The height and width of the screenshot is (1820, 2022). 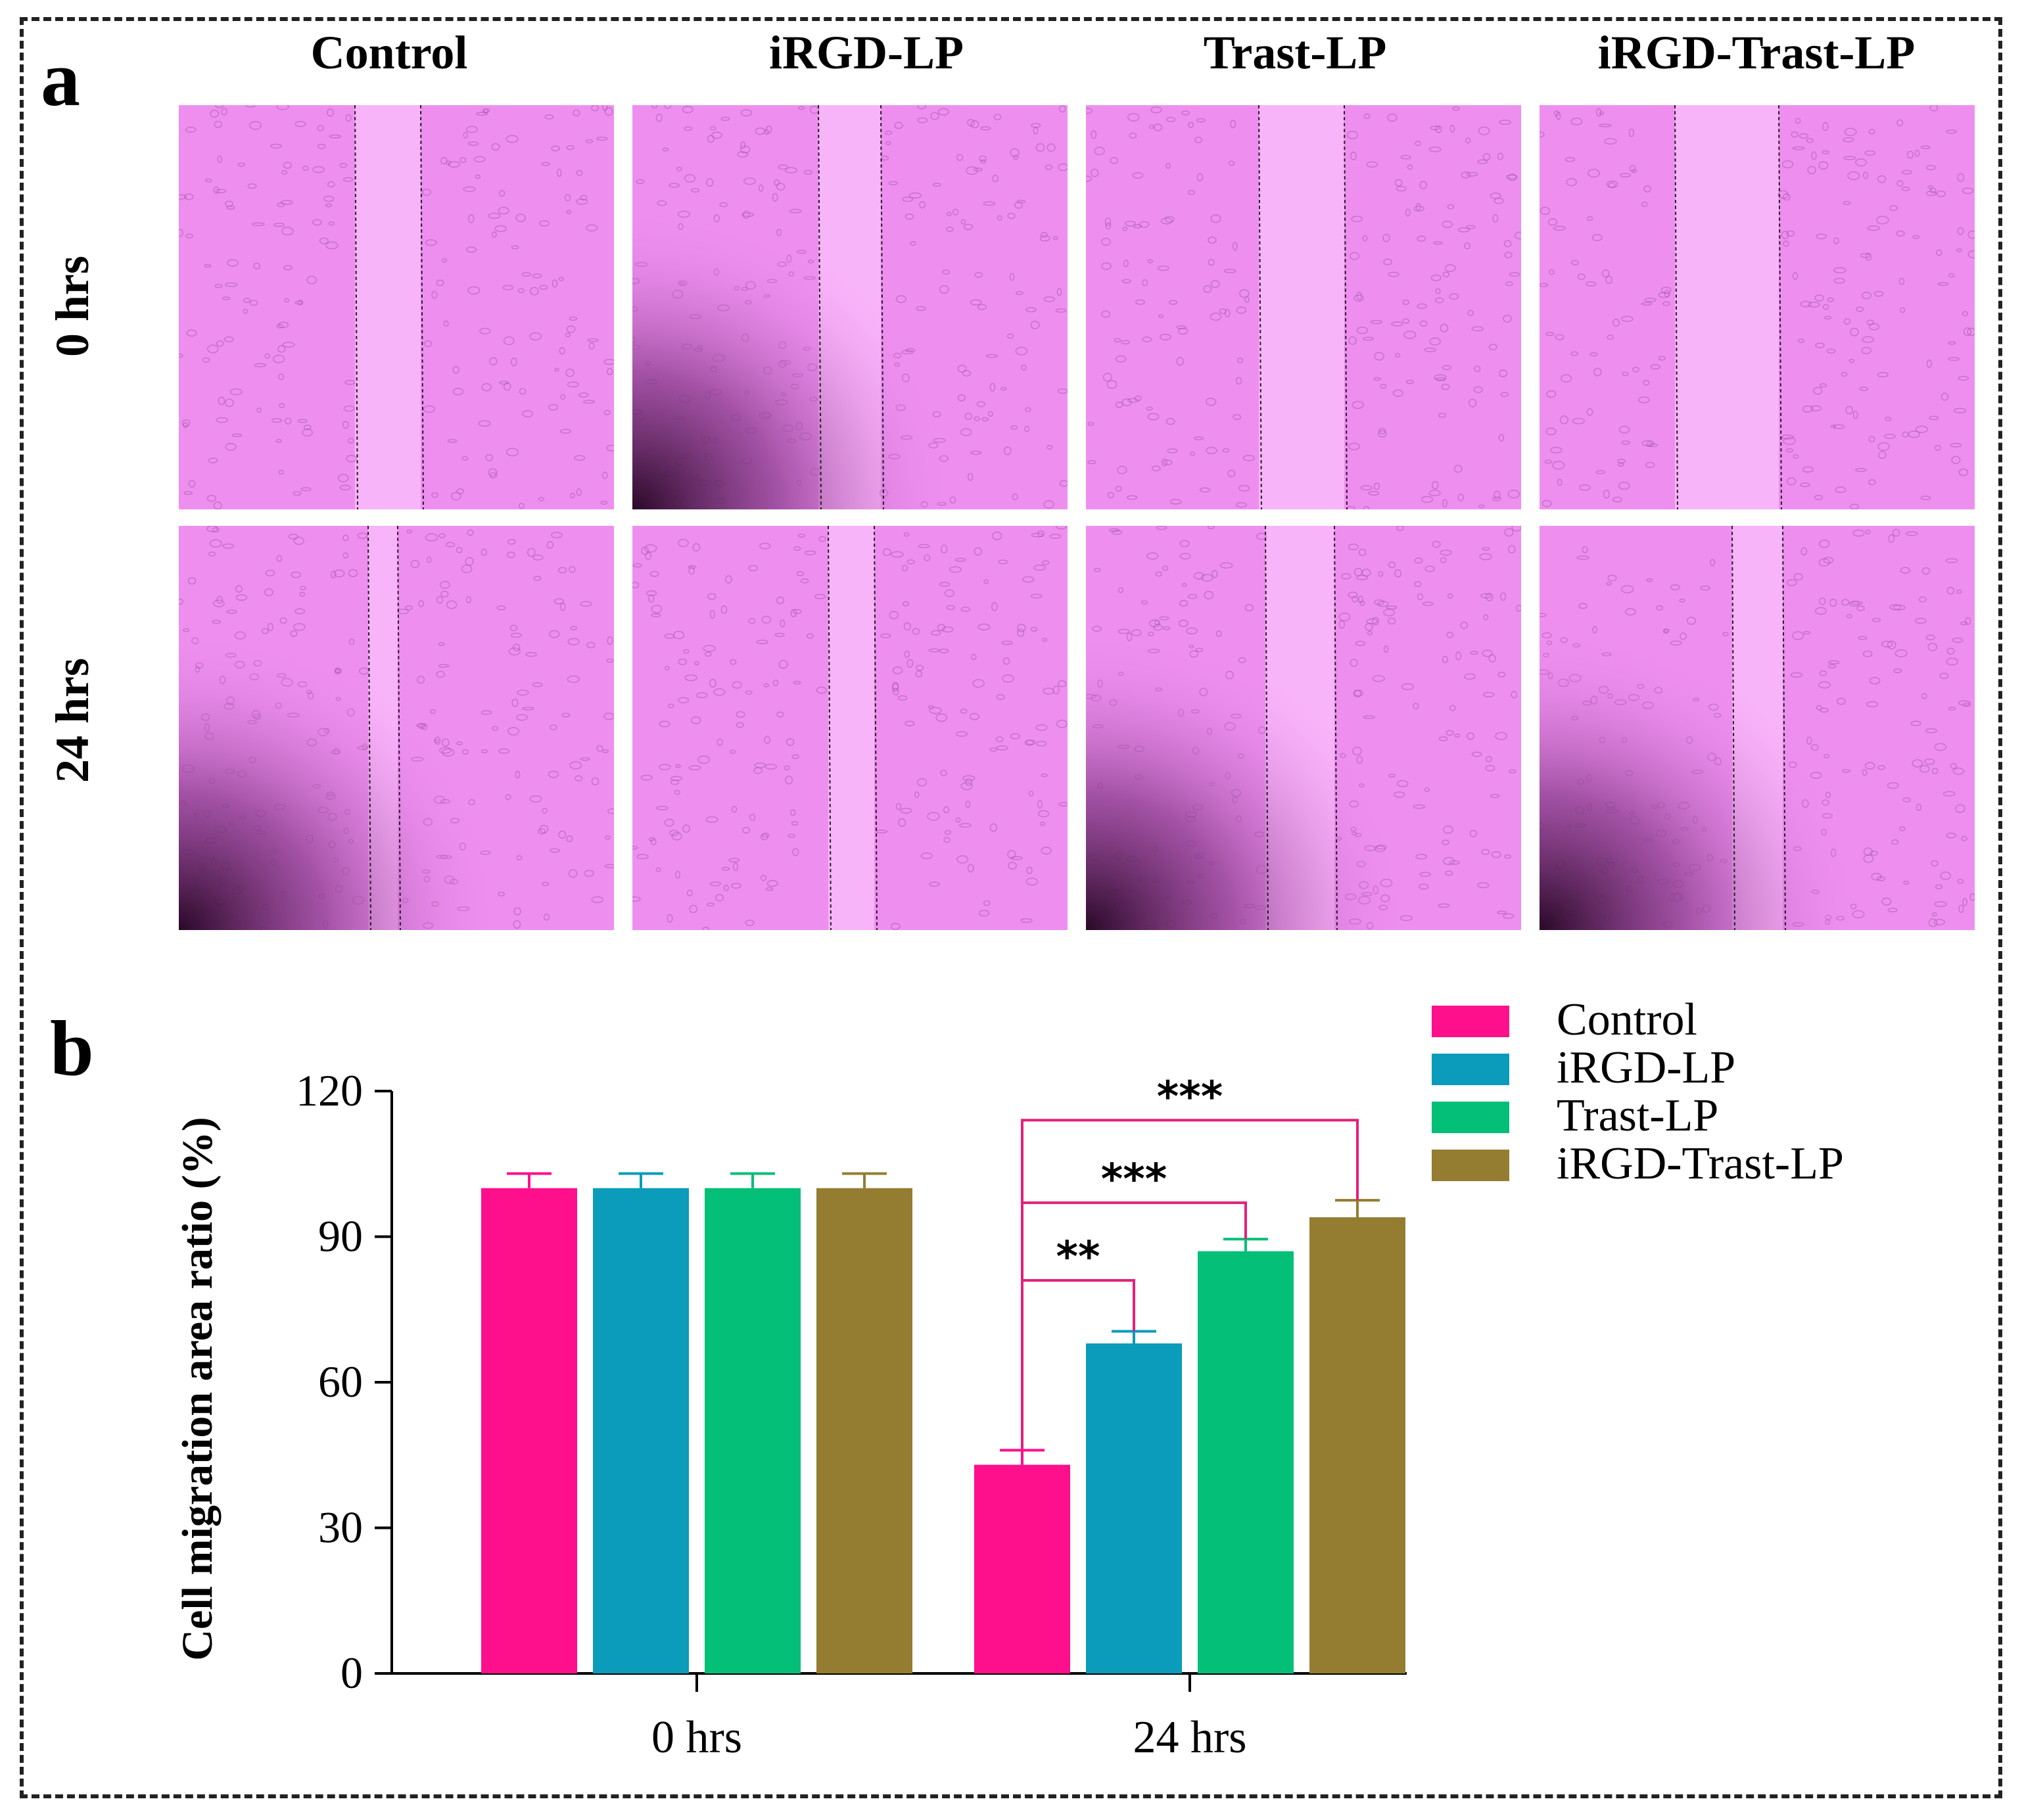 What do you see at coordinates (529, 1431) in the screenshot?
I see `bar-control-0-hrs` at bounding box center [529, 1431].